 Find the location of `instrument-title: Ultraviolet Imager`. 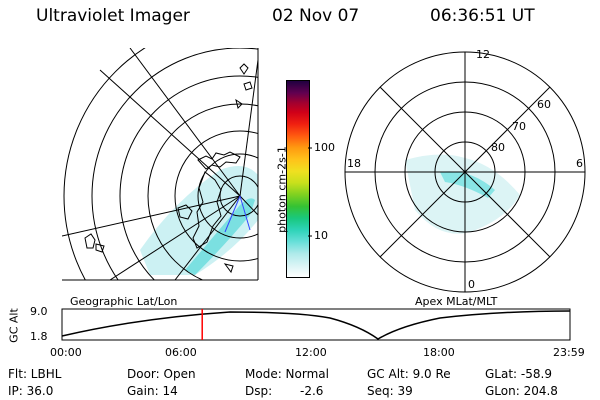

instrument-title: Ultraviolet Imager is located at coordinates (113, 16).